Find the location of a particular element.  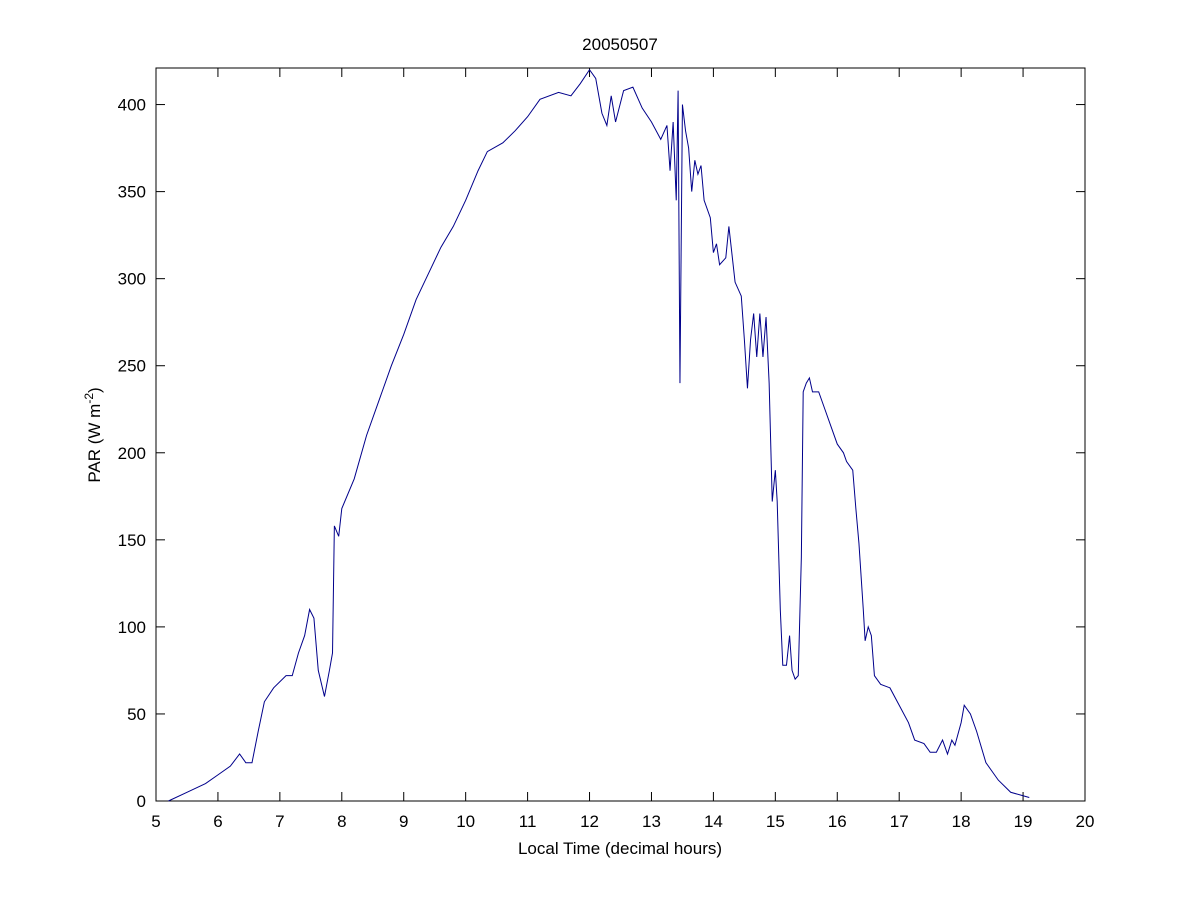

x-tick-label: 14 is located at coordinates (713, 821).